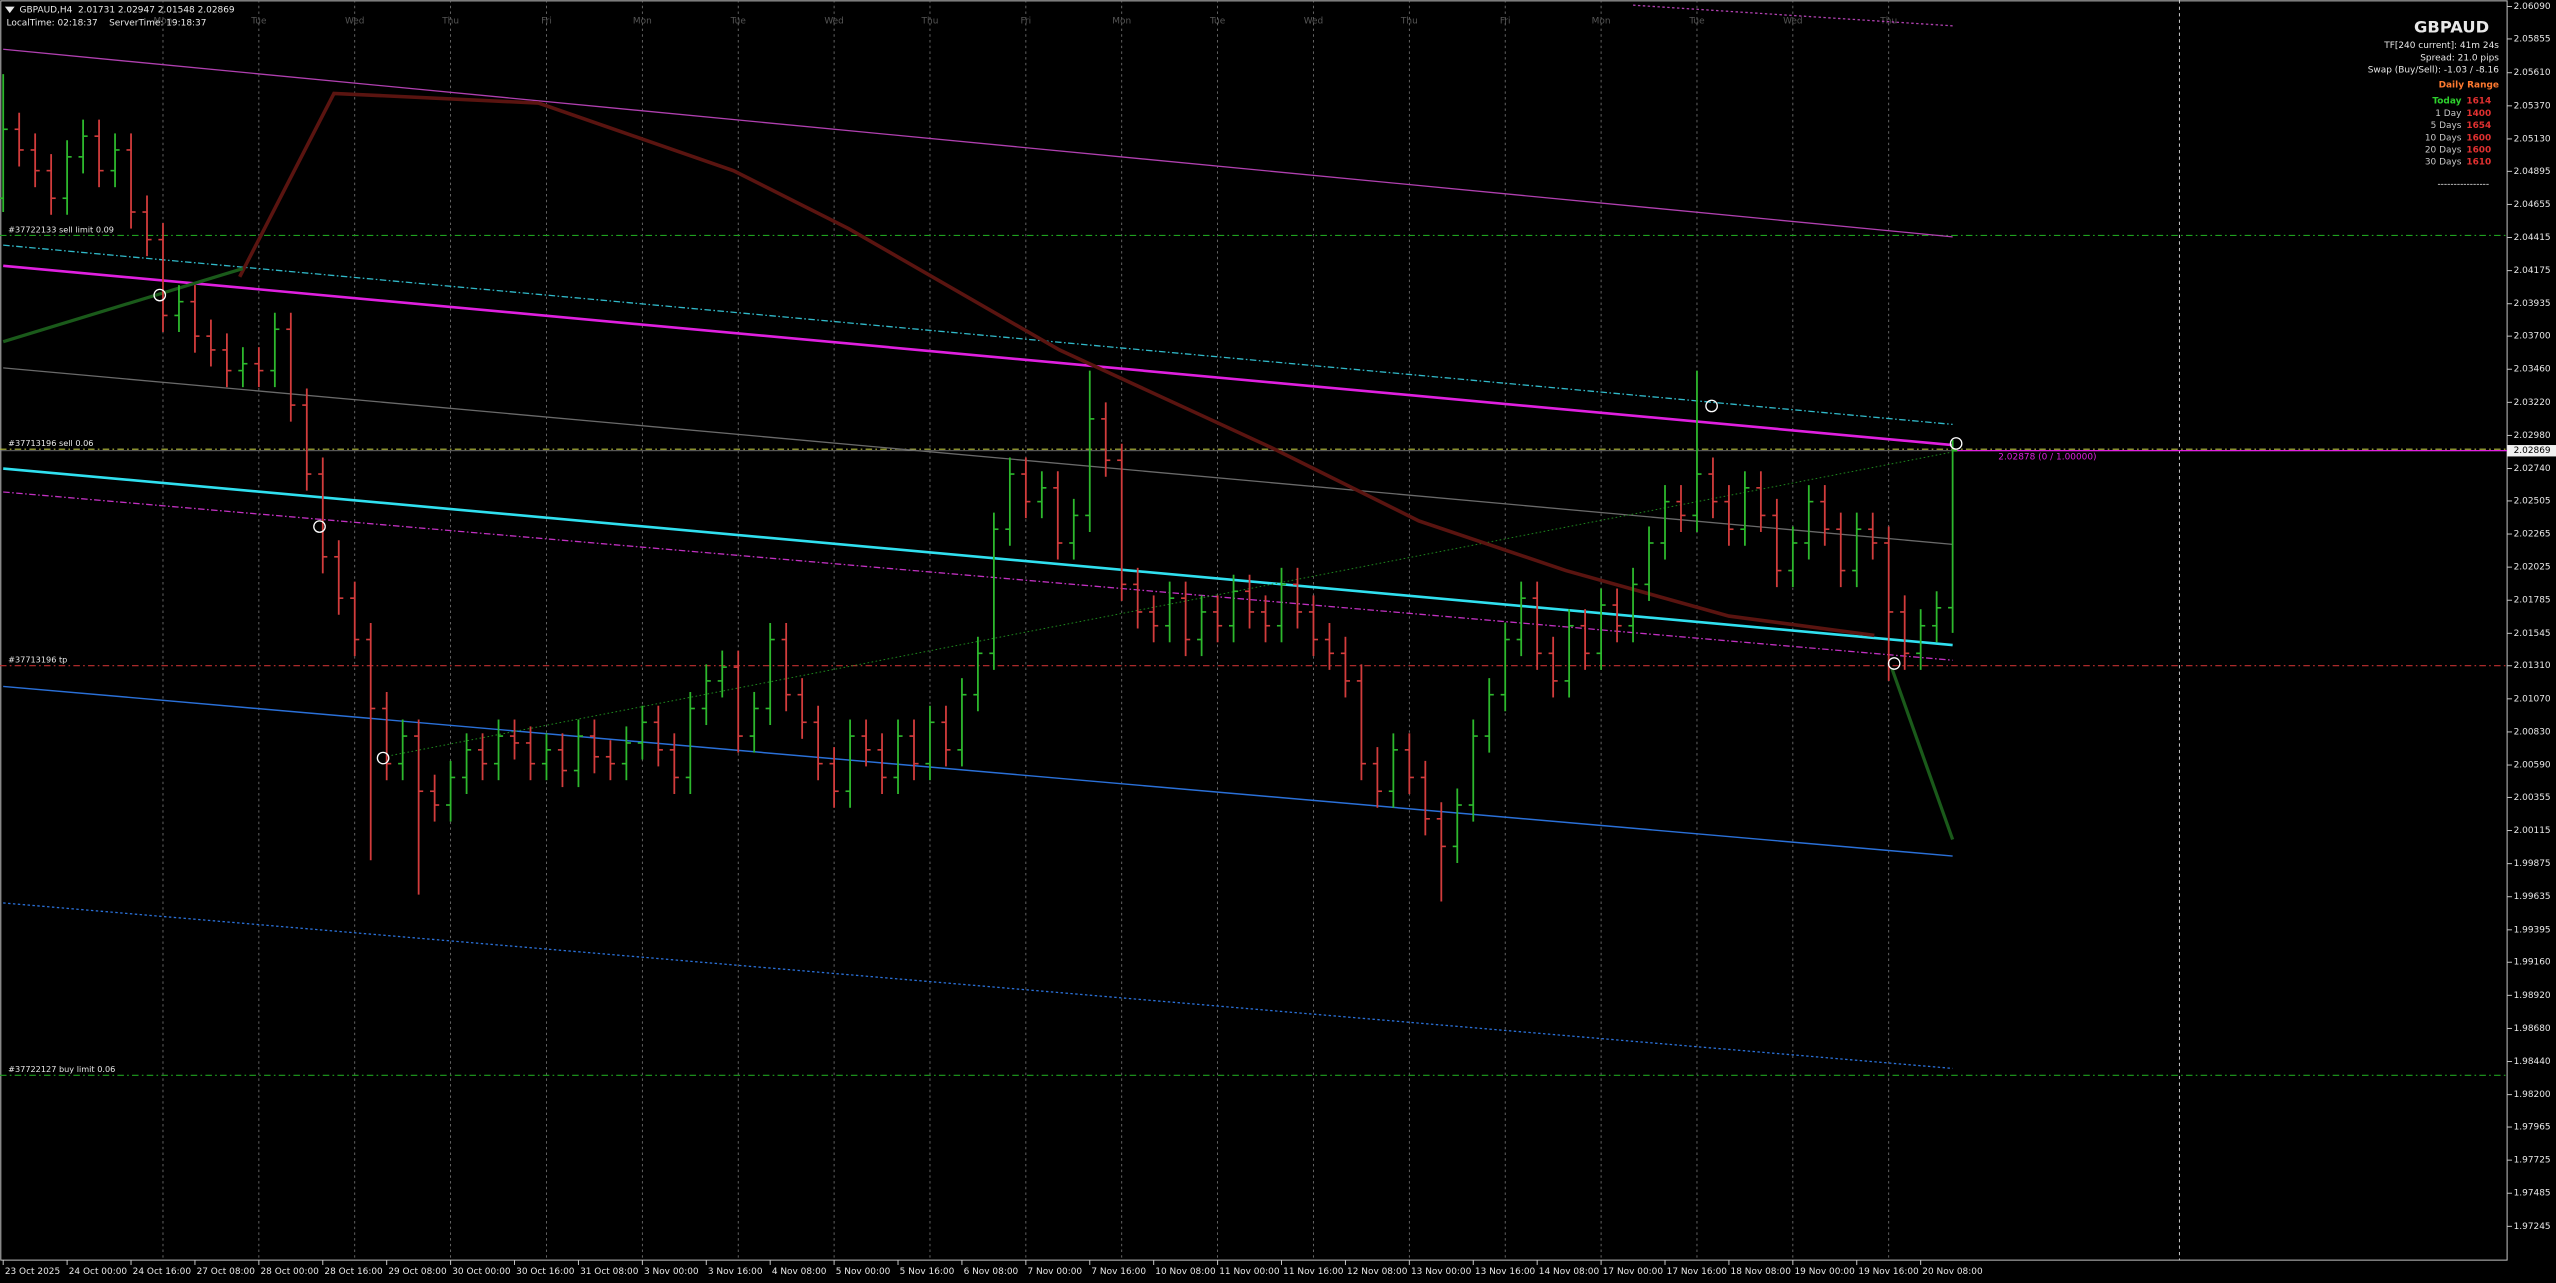 Image resolution: width=2556 pixels, height=1283 pixels. Describe the element at coordinates (2532, 1095) in the screenshot. I see `y-tick-label: 1.98200` at that location.